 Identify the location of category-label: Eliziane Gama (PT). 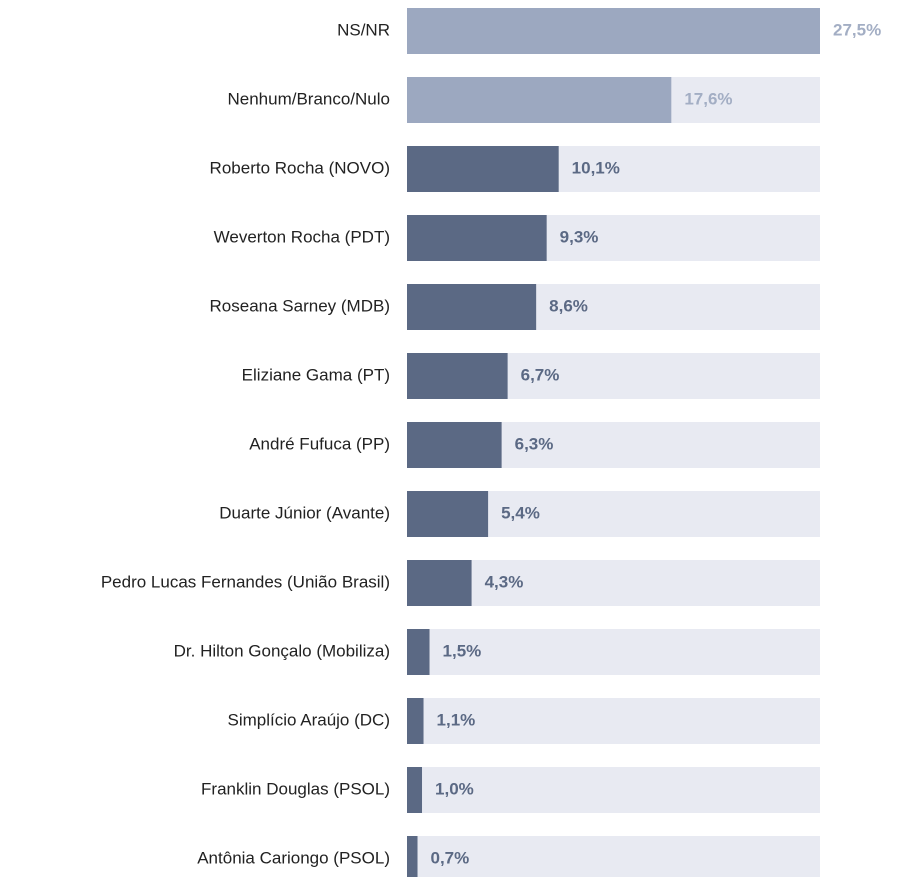
(316, 374).